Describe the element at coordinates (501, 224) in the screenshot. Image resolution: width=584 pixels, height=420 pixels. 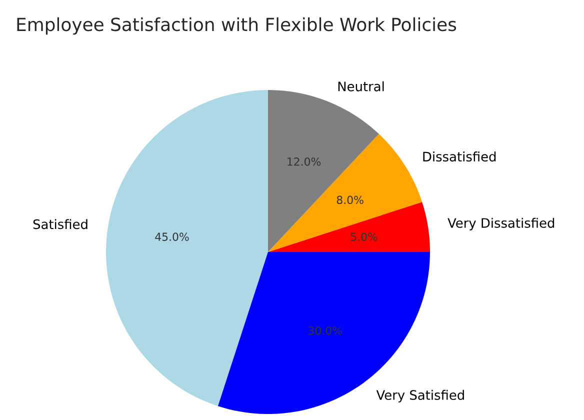
I see `slice-label: Very Dissatisfied` at that location.